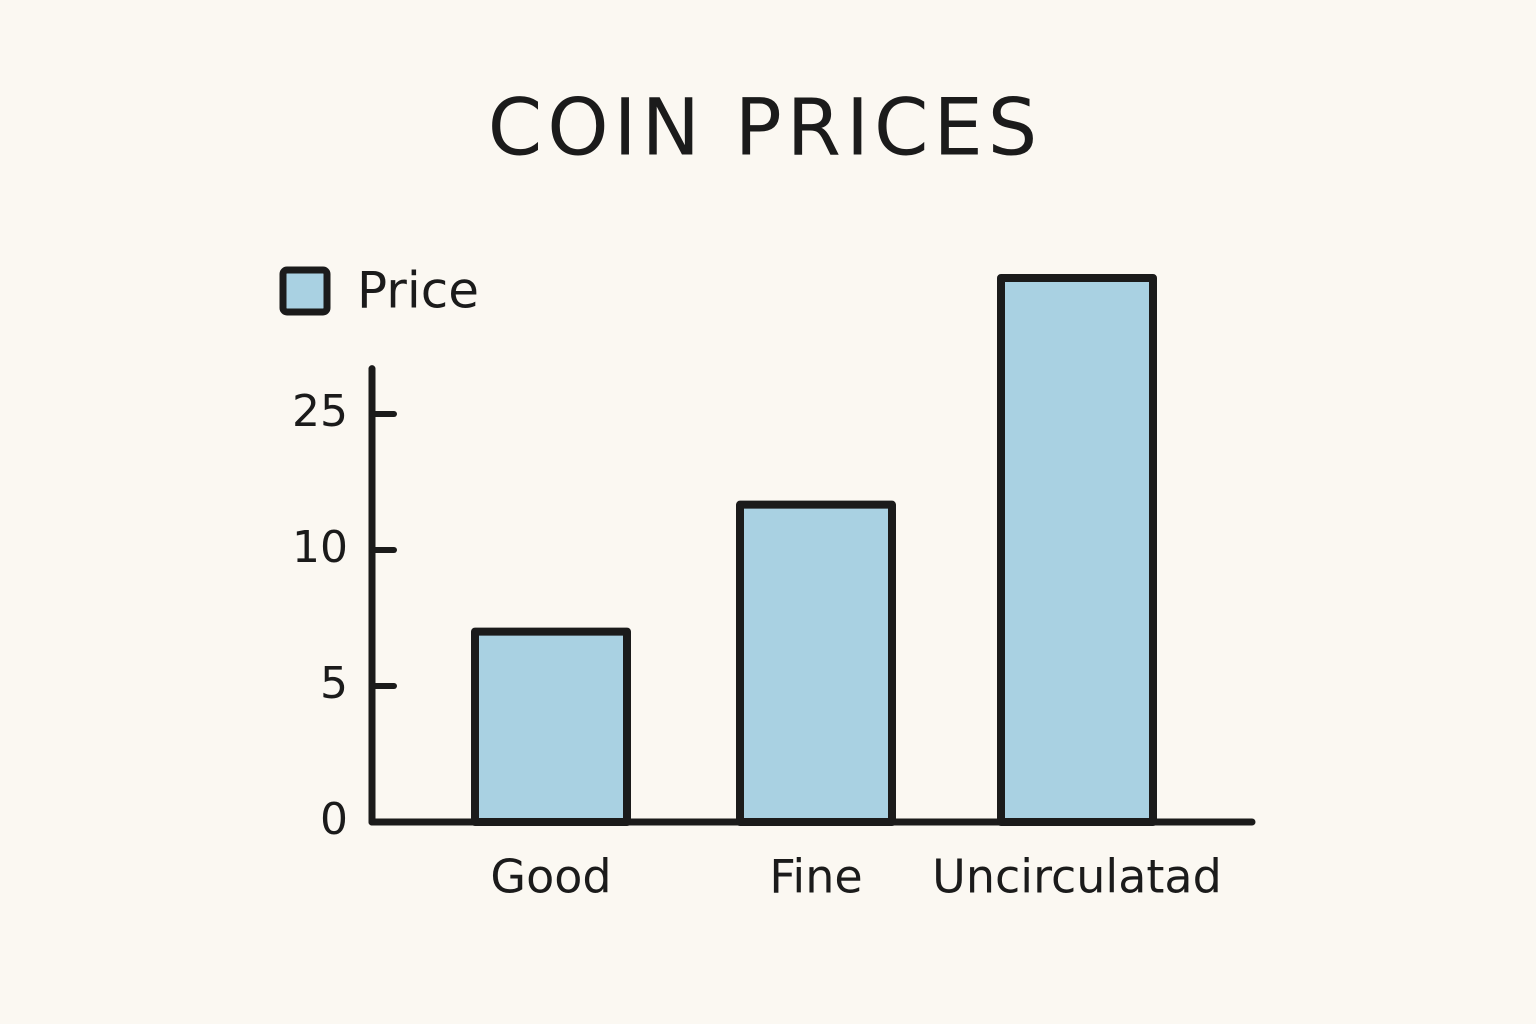 Image resolution: width=1536 pixels, height=1024 pixels. What do you see at coordinates (765, 128) in the screenshot?
I see `chart-title: COIN PRICES` at bounding box center [765, 128].